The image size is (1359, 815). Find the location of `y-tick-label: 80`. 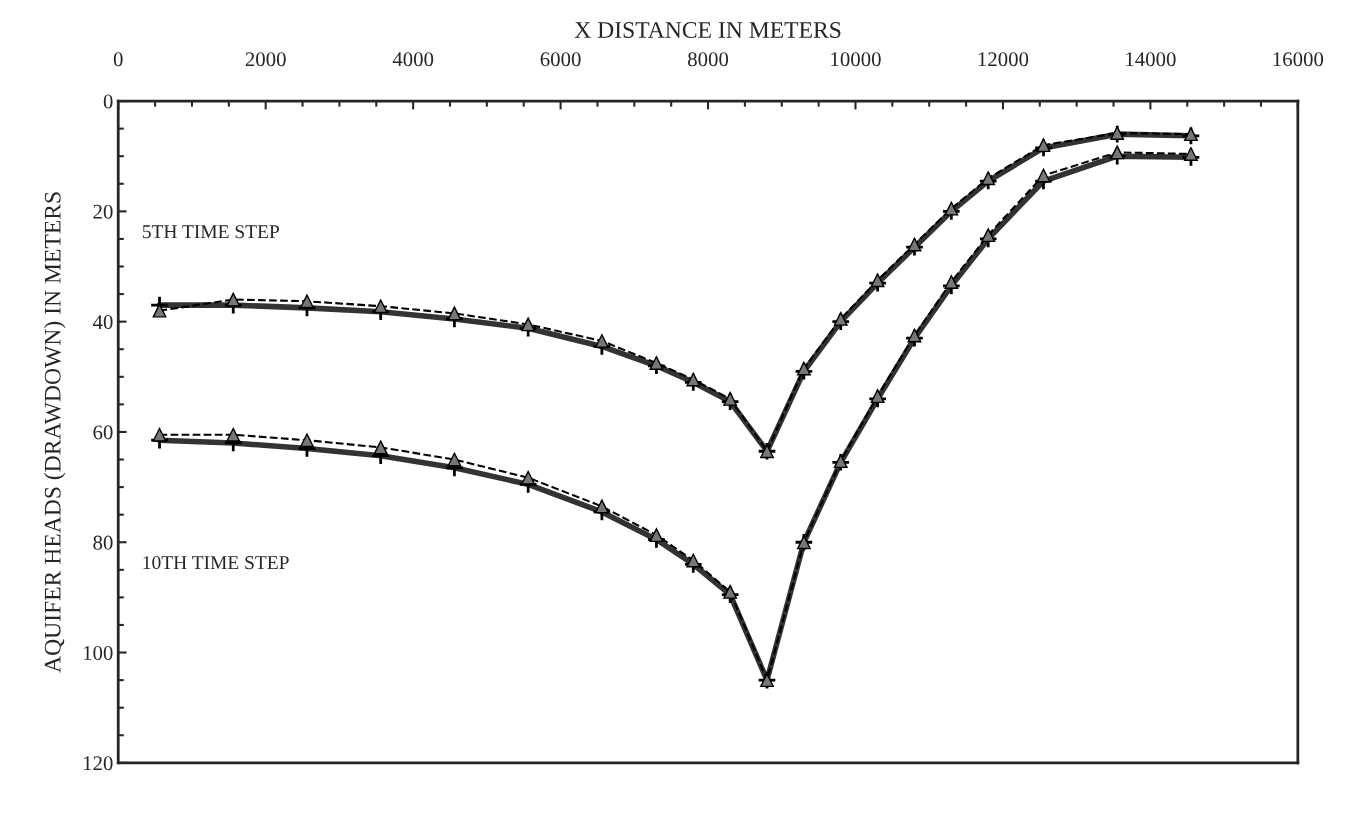

y-tick-label: 80 is located at coordinates (103, 542).